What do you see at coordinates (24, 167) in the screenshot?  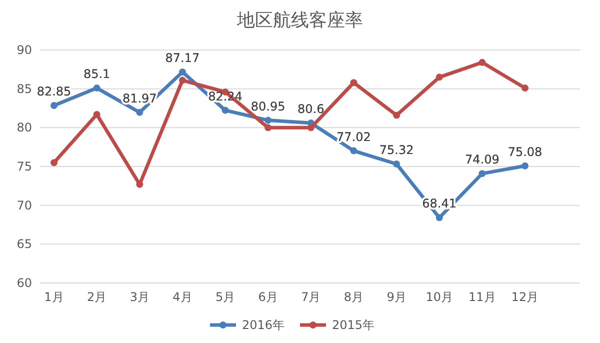 I see `y-tick-label: 75` at bounding box center [24, 167].